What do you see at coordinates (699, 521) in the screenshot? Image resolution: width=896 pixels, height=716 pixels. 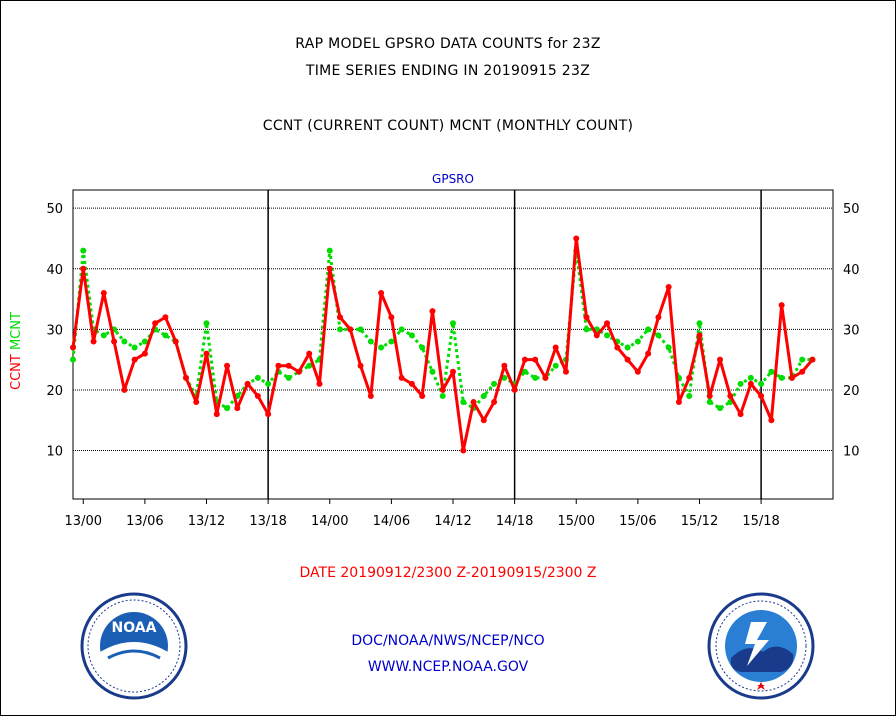 I see `x-tick-label: 15/12` at bounding box center [699, 521].